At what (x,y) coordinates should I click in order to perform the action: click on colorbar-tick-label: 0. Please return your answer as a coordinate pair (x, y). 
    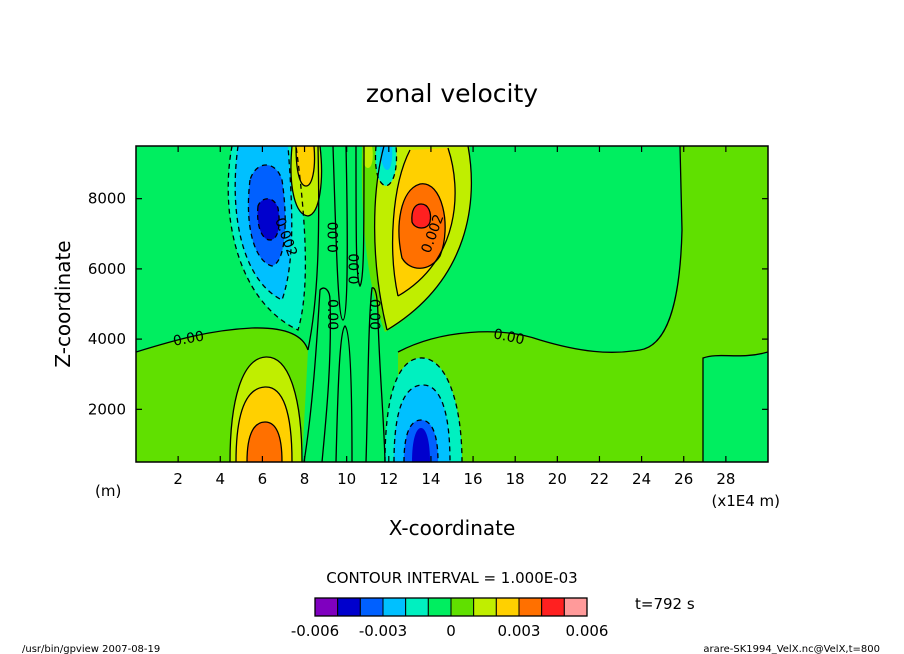
    Looking at the image, I should click on (451, 631).